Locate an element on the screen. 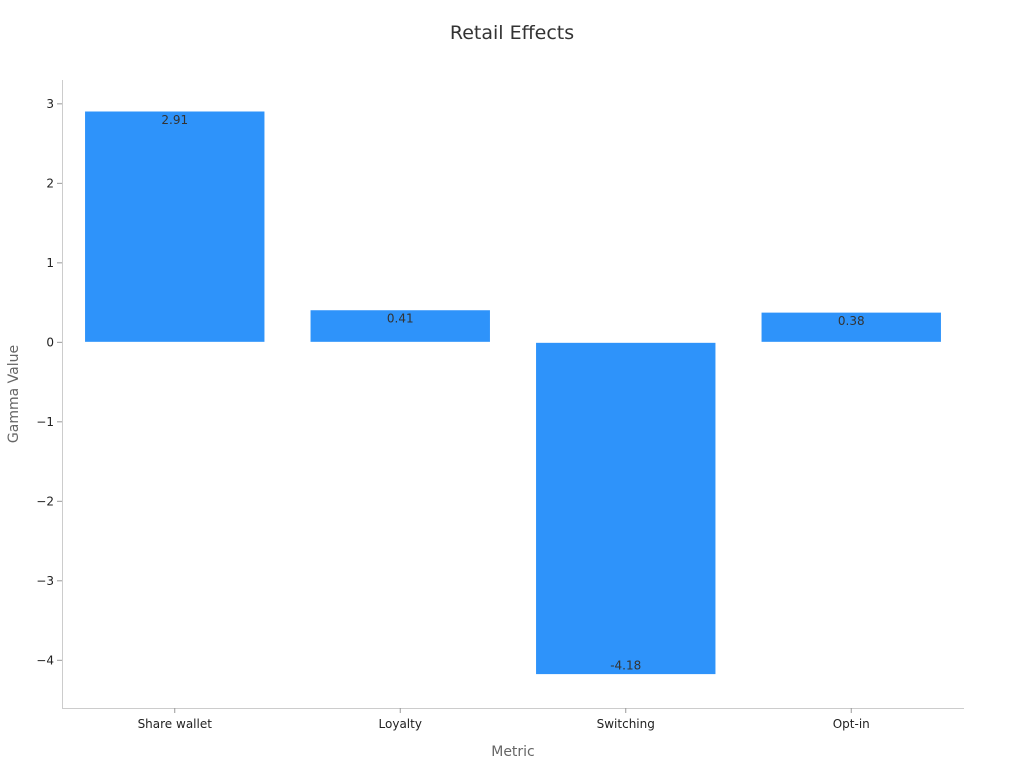 The height and width of the screenshot is (768, 1024). bar-value-label: -4.18 is located at coordinates (625, 666).